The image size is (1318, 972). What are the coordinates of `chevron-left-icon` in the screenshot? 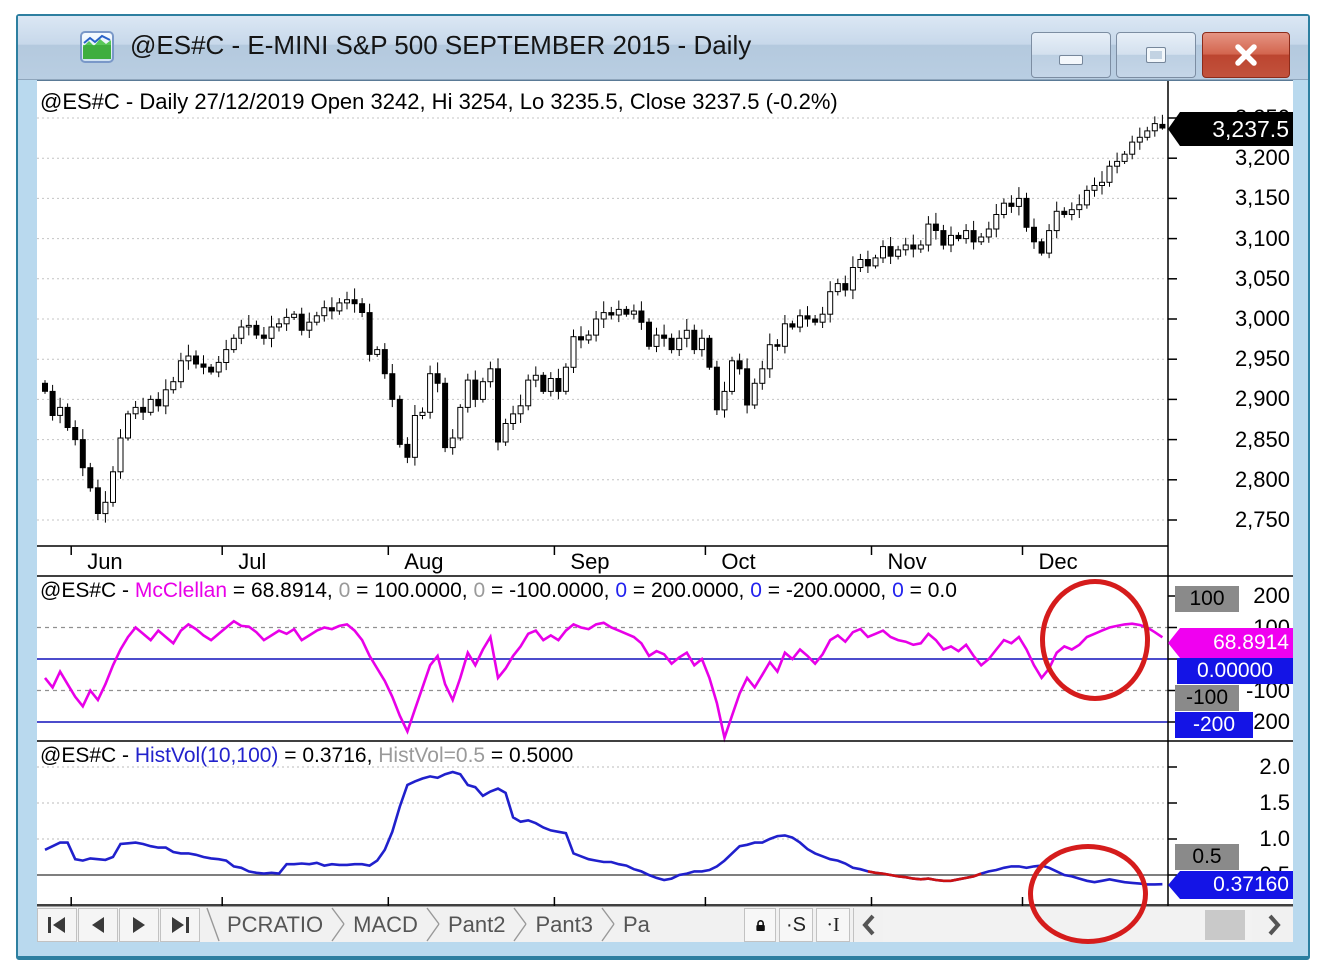 It's located at (867, 925).